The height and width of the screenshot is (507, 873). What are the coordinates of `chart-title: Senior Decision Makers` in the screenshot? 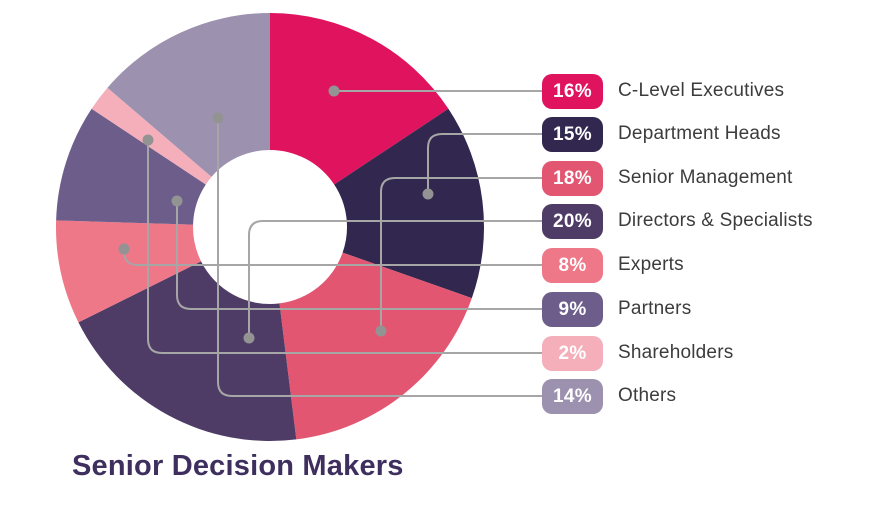 It's located at (238, 466).